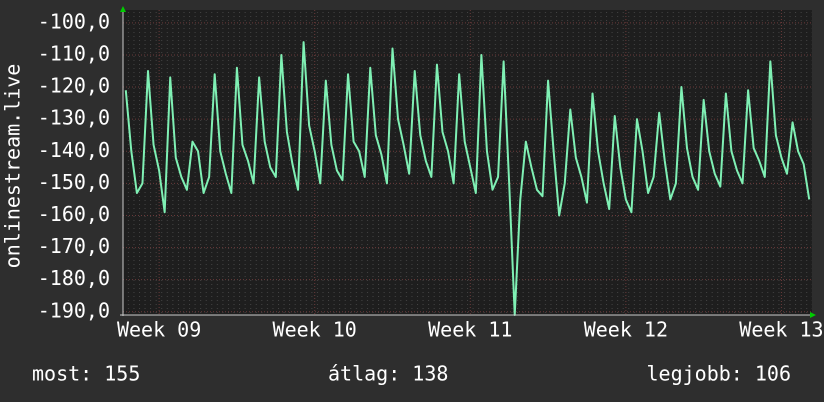 The height and width of the screenshot is (402, 824). What do you see at coordinates (74, 182) in the screenshot?
I see `y-tick-label: -150,0` at bounding box center [74, 182].